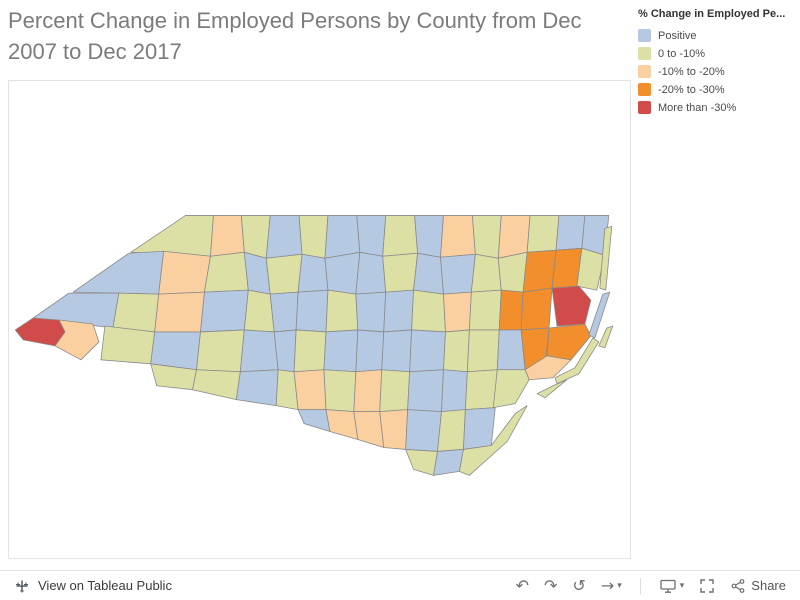 The width and height of the screenshot is (800, 600). Describe the element at coordinates (717, 53) in the screenshot. I see `legend-item: 0 to -10%` at that location.